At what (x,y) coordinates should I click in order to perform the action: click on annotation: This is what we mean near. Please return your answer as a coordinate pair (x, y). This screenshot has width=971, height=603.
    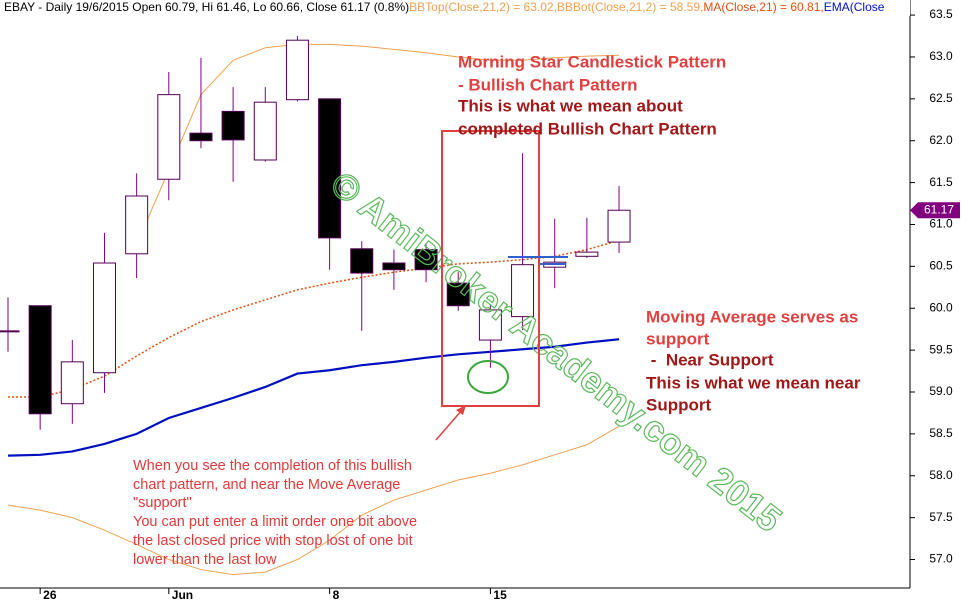
    Looking at the image, I should click on (753, 382).